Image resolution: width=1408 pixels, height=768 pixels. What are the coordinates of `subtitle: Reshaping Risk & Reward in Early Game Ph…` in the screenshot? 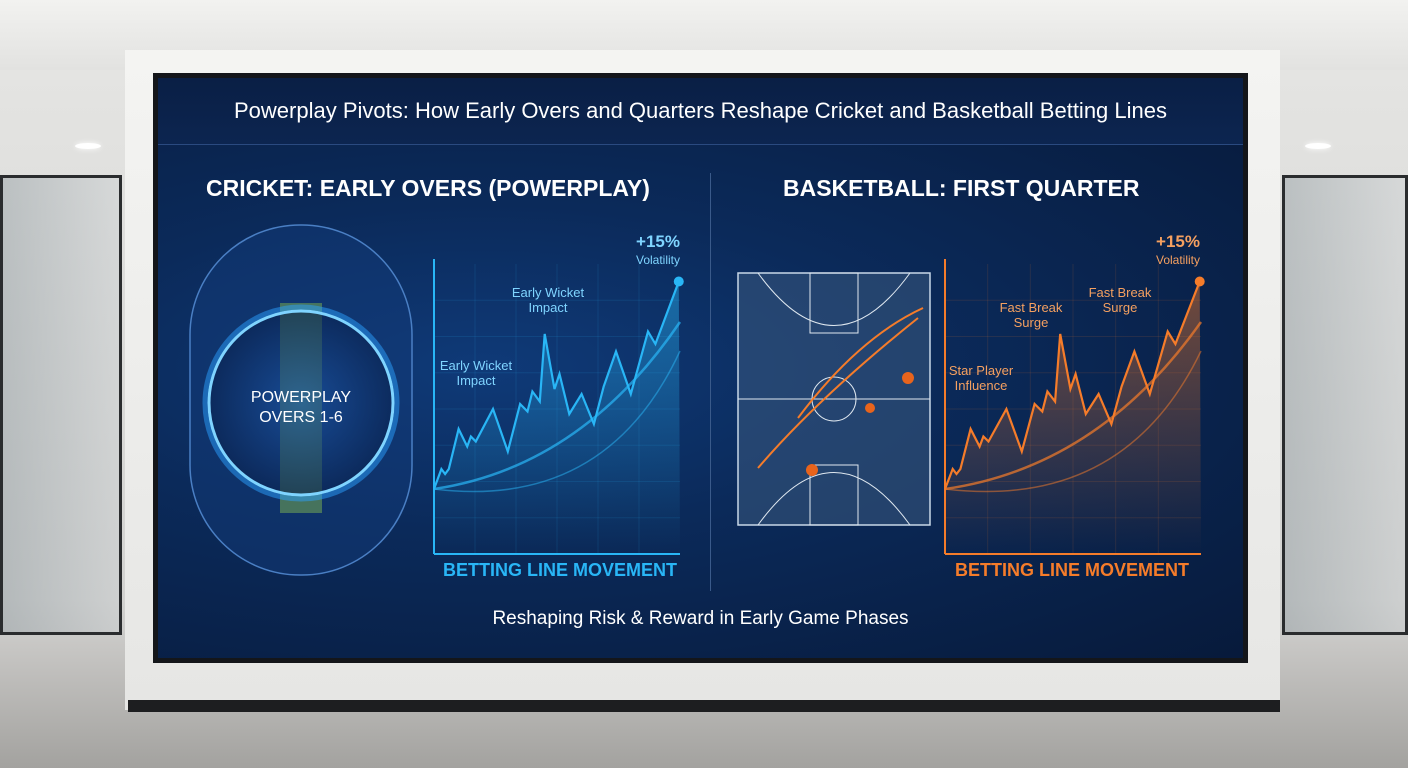 It's located at (700, 618).